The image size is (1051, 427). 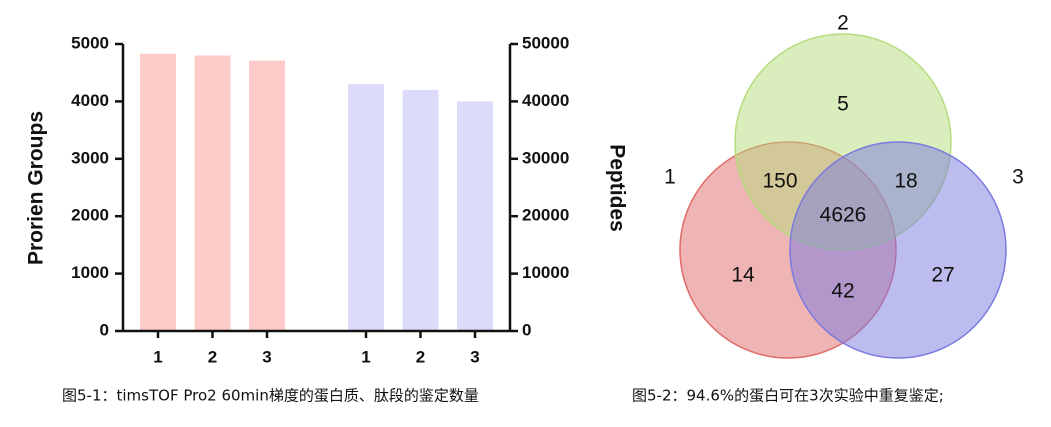 What do you see at coordinates (1018, 177) in the screenshot?
I see `set-label: 3` at bounding box center [1018, 177].